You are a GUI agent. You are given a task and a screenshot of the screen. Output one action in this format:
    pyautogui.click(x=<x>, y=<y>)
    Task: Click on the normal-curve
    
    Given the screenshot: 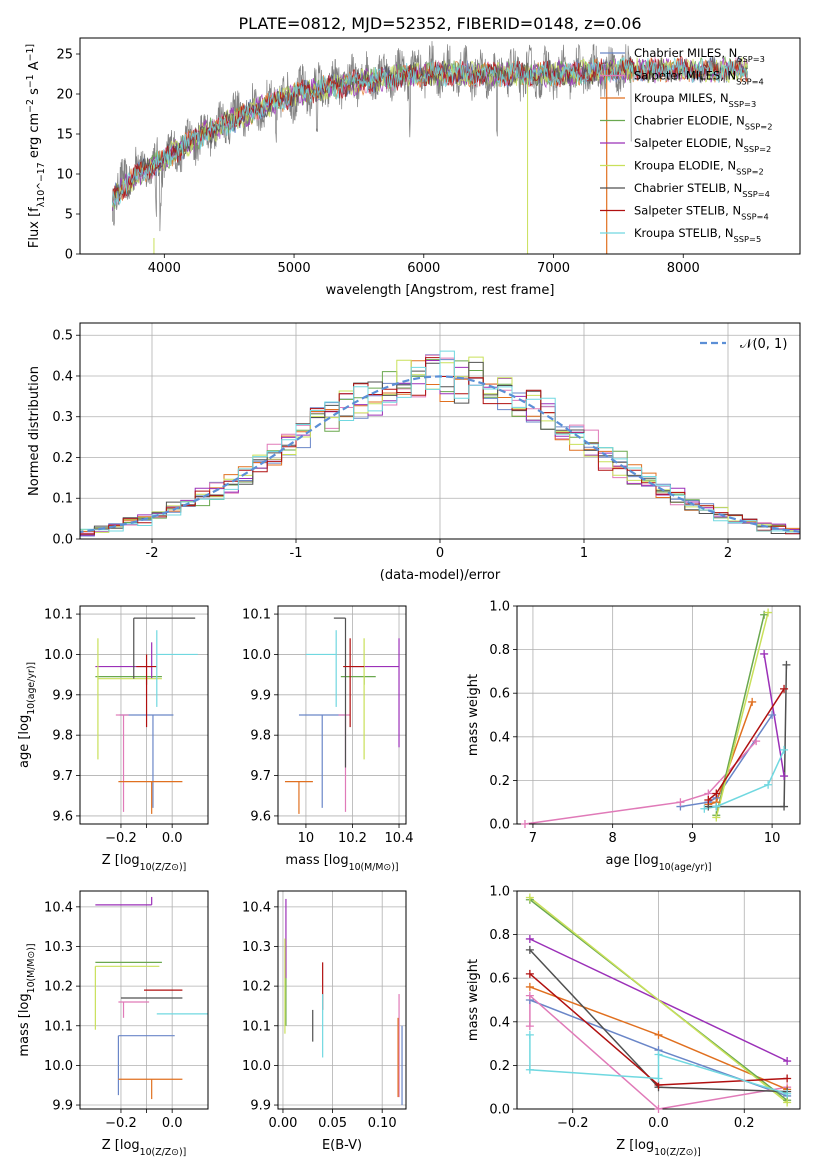 What is the action you would take?
    pyautogui.click(x=440, y=454)
    